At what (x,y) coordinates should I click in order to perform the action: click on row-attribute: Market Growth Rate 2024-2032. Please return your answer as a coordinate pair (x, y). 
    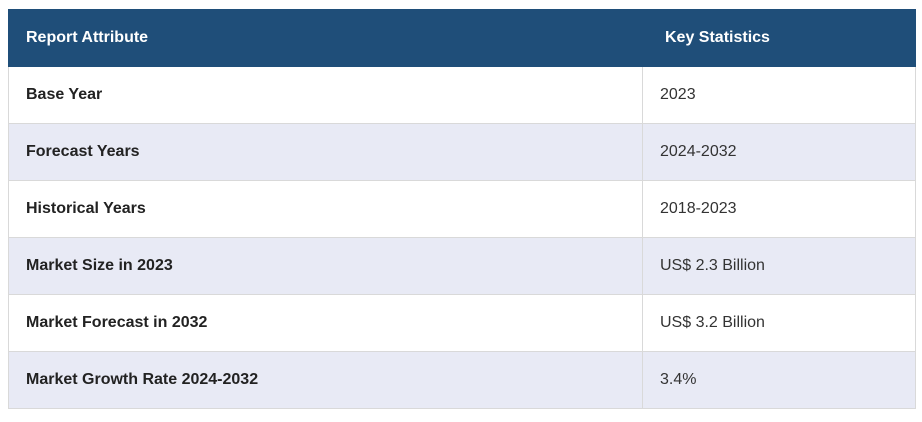
    Looking at the image, I should click on (325, 380).